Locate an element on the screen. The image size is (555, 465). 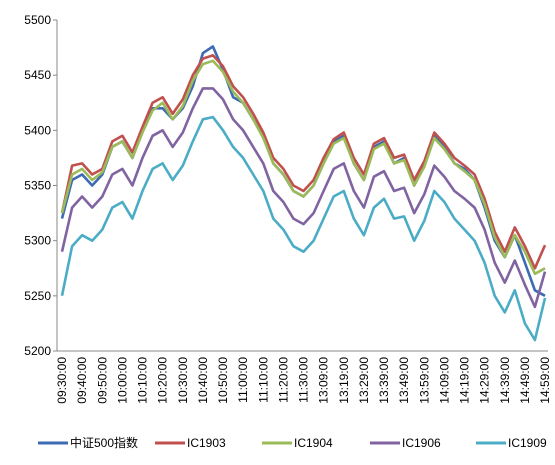
x-tick-label: 09:30:00 is located at coordinates (62, 380).